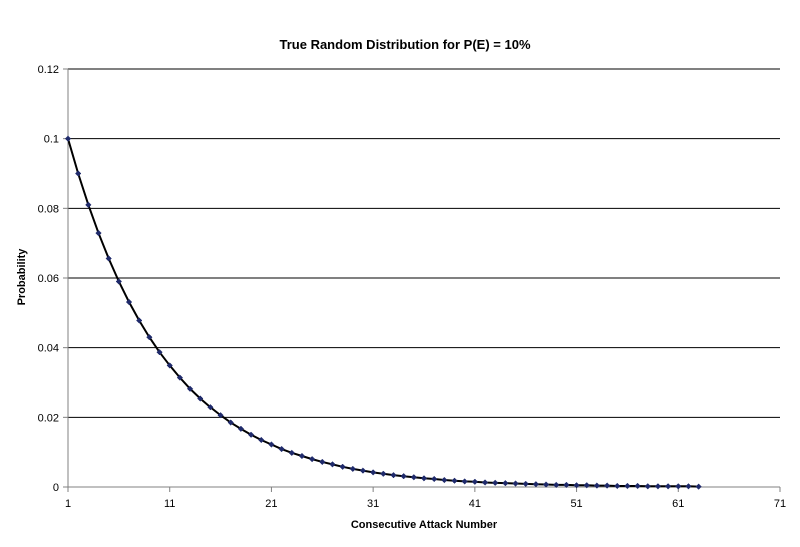 The image size is (800, 547). I want to click on y-tick-labels: 0 0.02 0.04 0.06 0.08 0.1 0.12, so click(48, 279).